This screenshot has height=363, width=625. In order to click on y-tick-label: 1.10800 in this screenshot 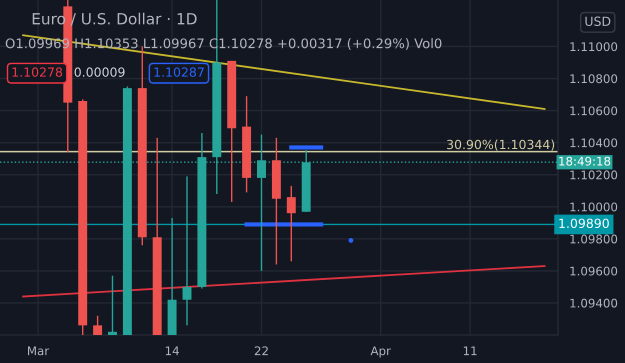, I will do `click(594, 79)`.